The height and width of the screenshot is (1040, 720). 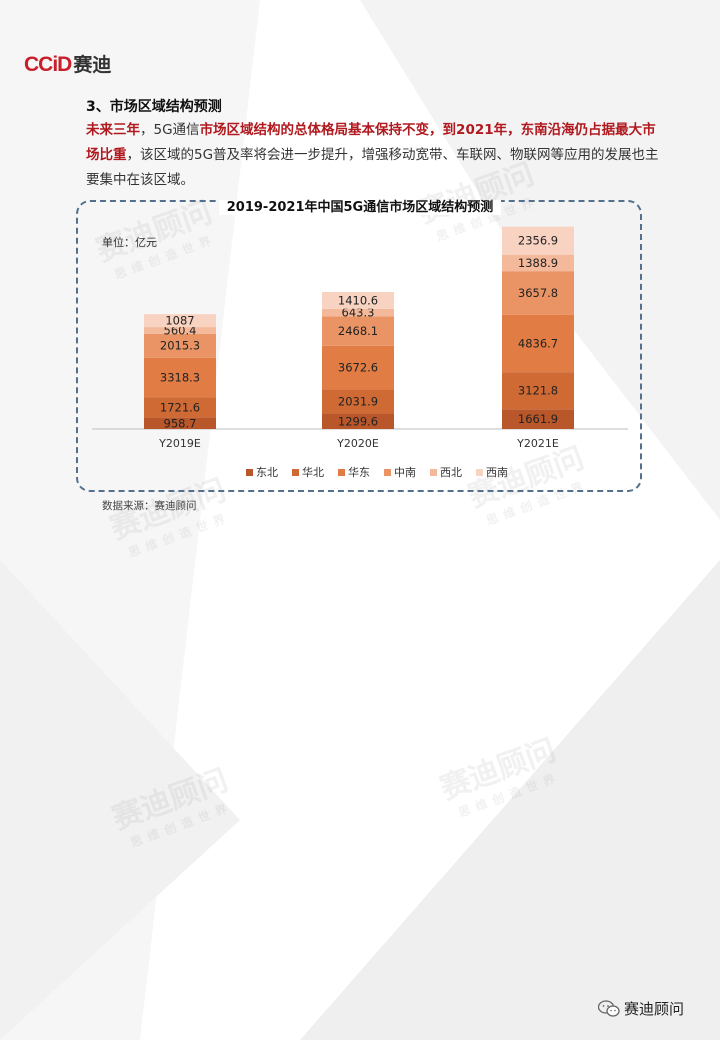 I want to click on bar-segment-华北-Y2020E, so click(x=358, y=401).